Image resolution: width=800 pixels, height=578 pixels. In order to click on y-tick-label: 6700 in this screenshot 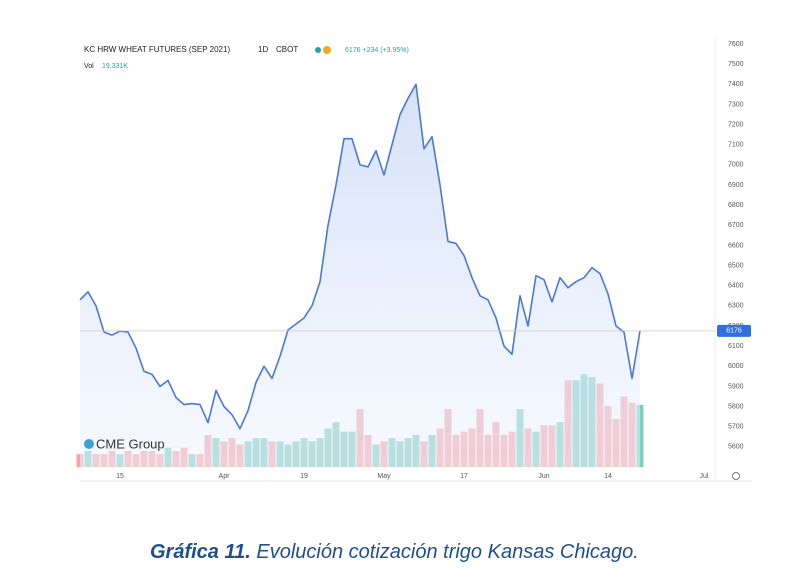, I will do `click(736, 225)`.